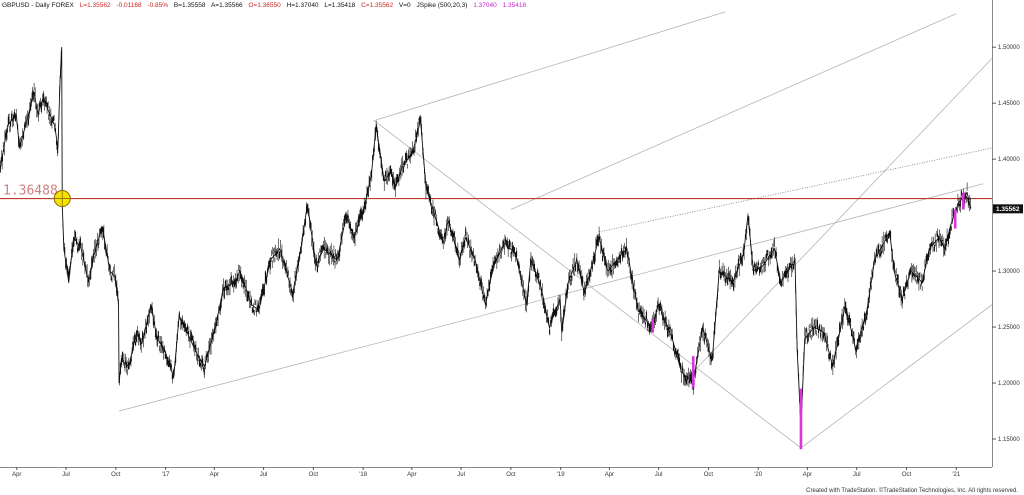  I want to click on header-change: -0.01168, so click(129, 5).